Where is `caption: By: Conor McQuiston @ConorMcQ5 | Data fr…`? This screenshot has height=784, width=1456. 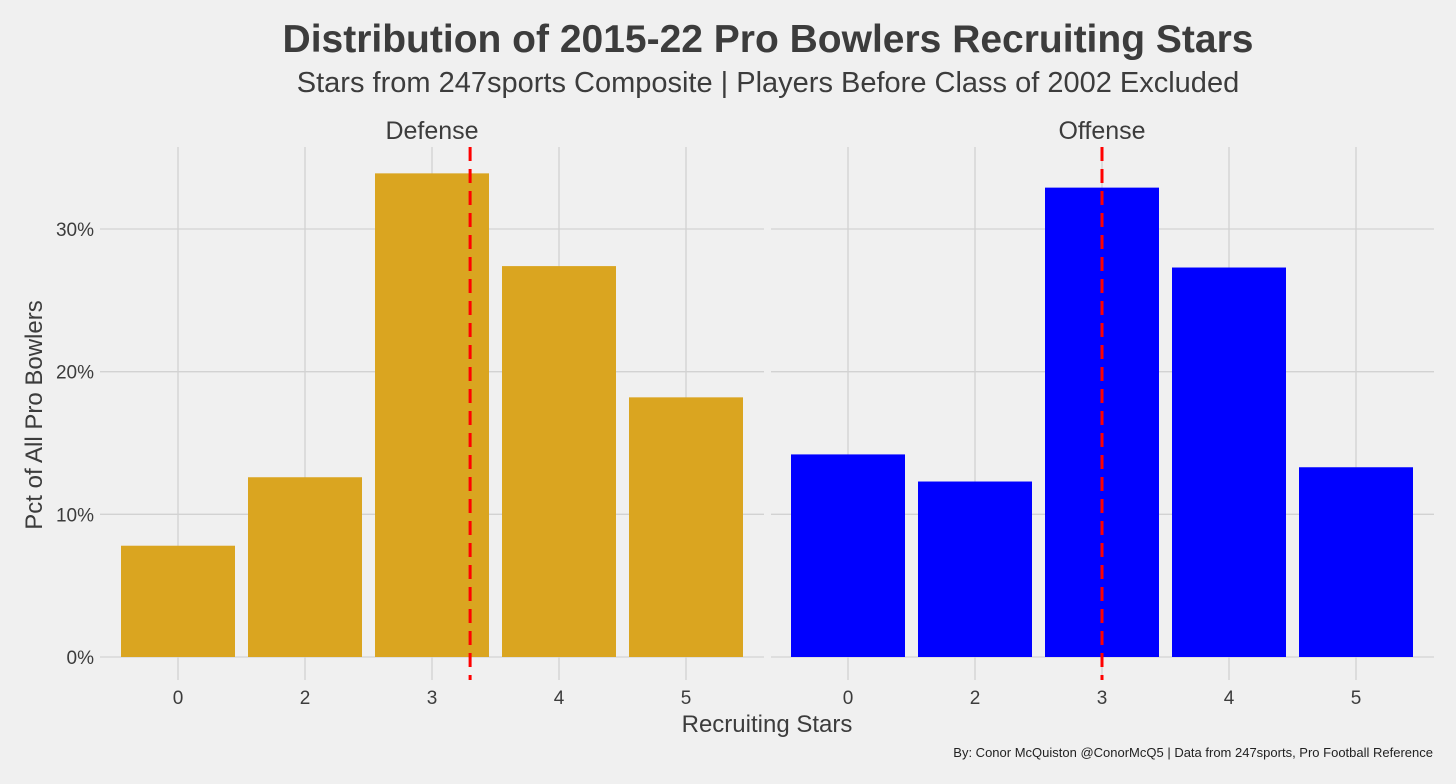 caption: By: Conor McQuiston @ConorMcQ5 | Data fr… is located at coordinates (1193, 752).